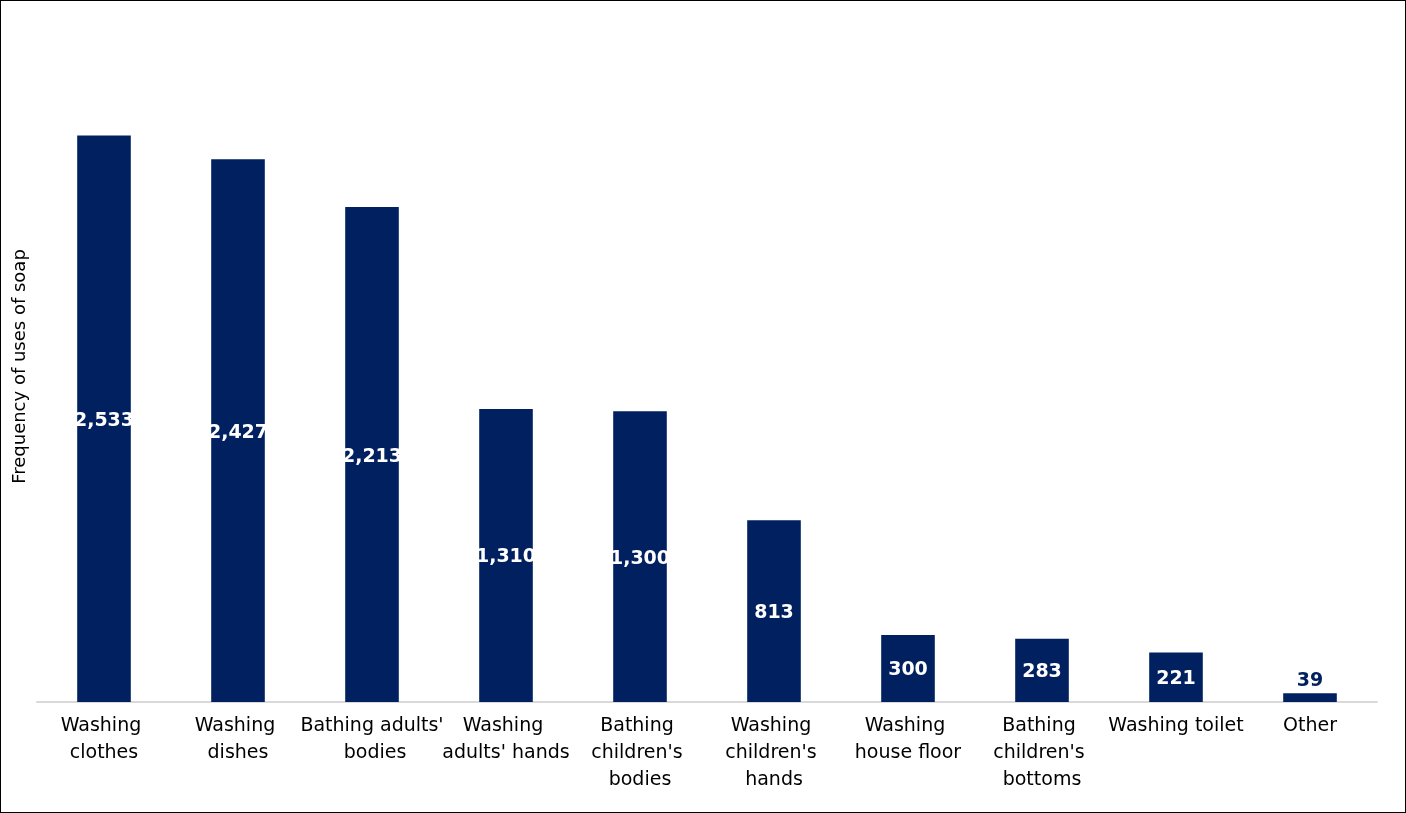 This screenshot has width=1406, height=813. Describe the element at coordinates (238, 737) in the screenshot. I see `x-tick-label: Washing dishes` at that location.